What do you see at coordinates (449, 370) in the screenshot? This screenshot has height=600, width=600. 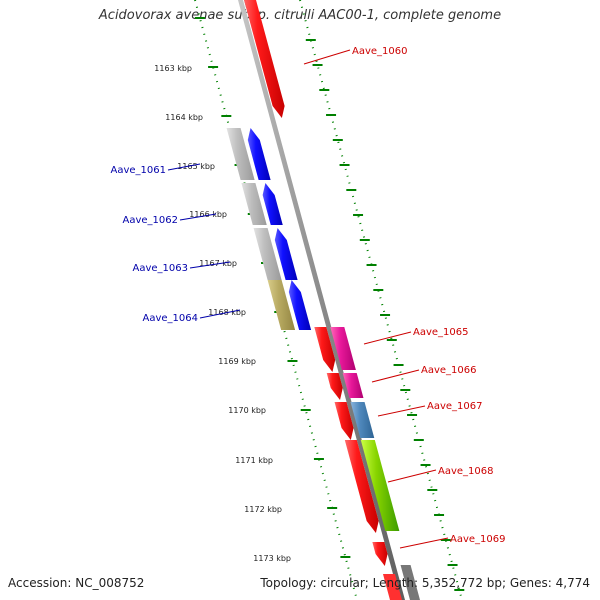 I see `gene-label-Aave_1066: Aave_1066` at bounding box center [449, 370].